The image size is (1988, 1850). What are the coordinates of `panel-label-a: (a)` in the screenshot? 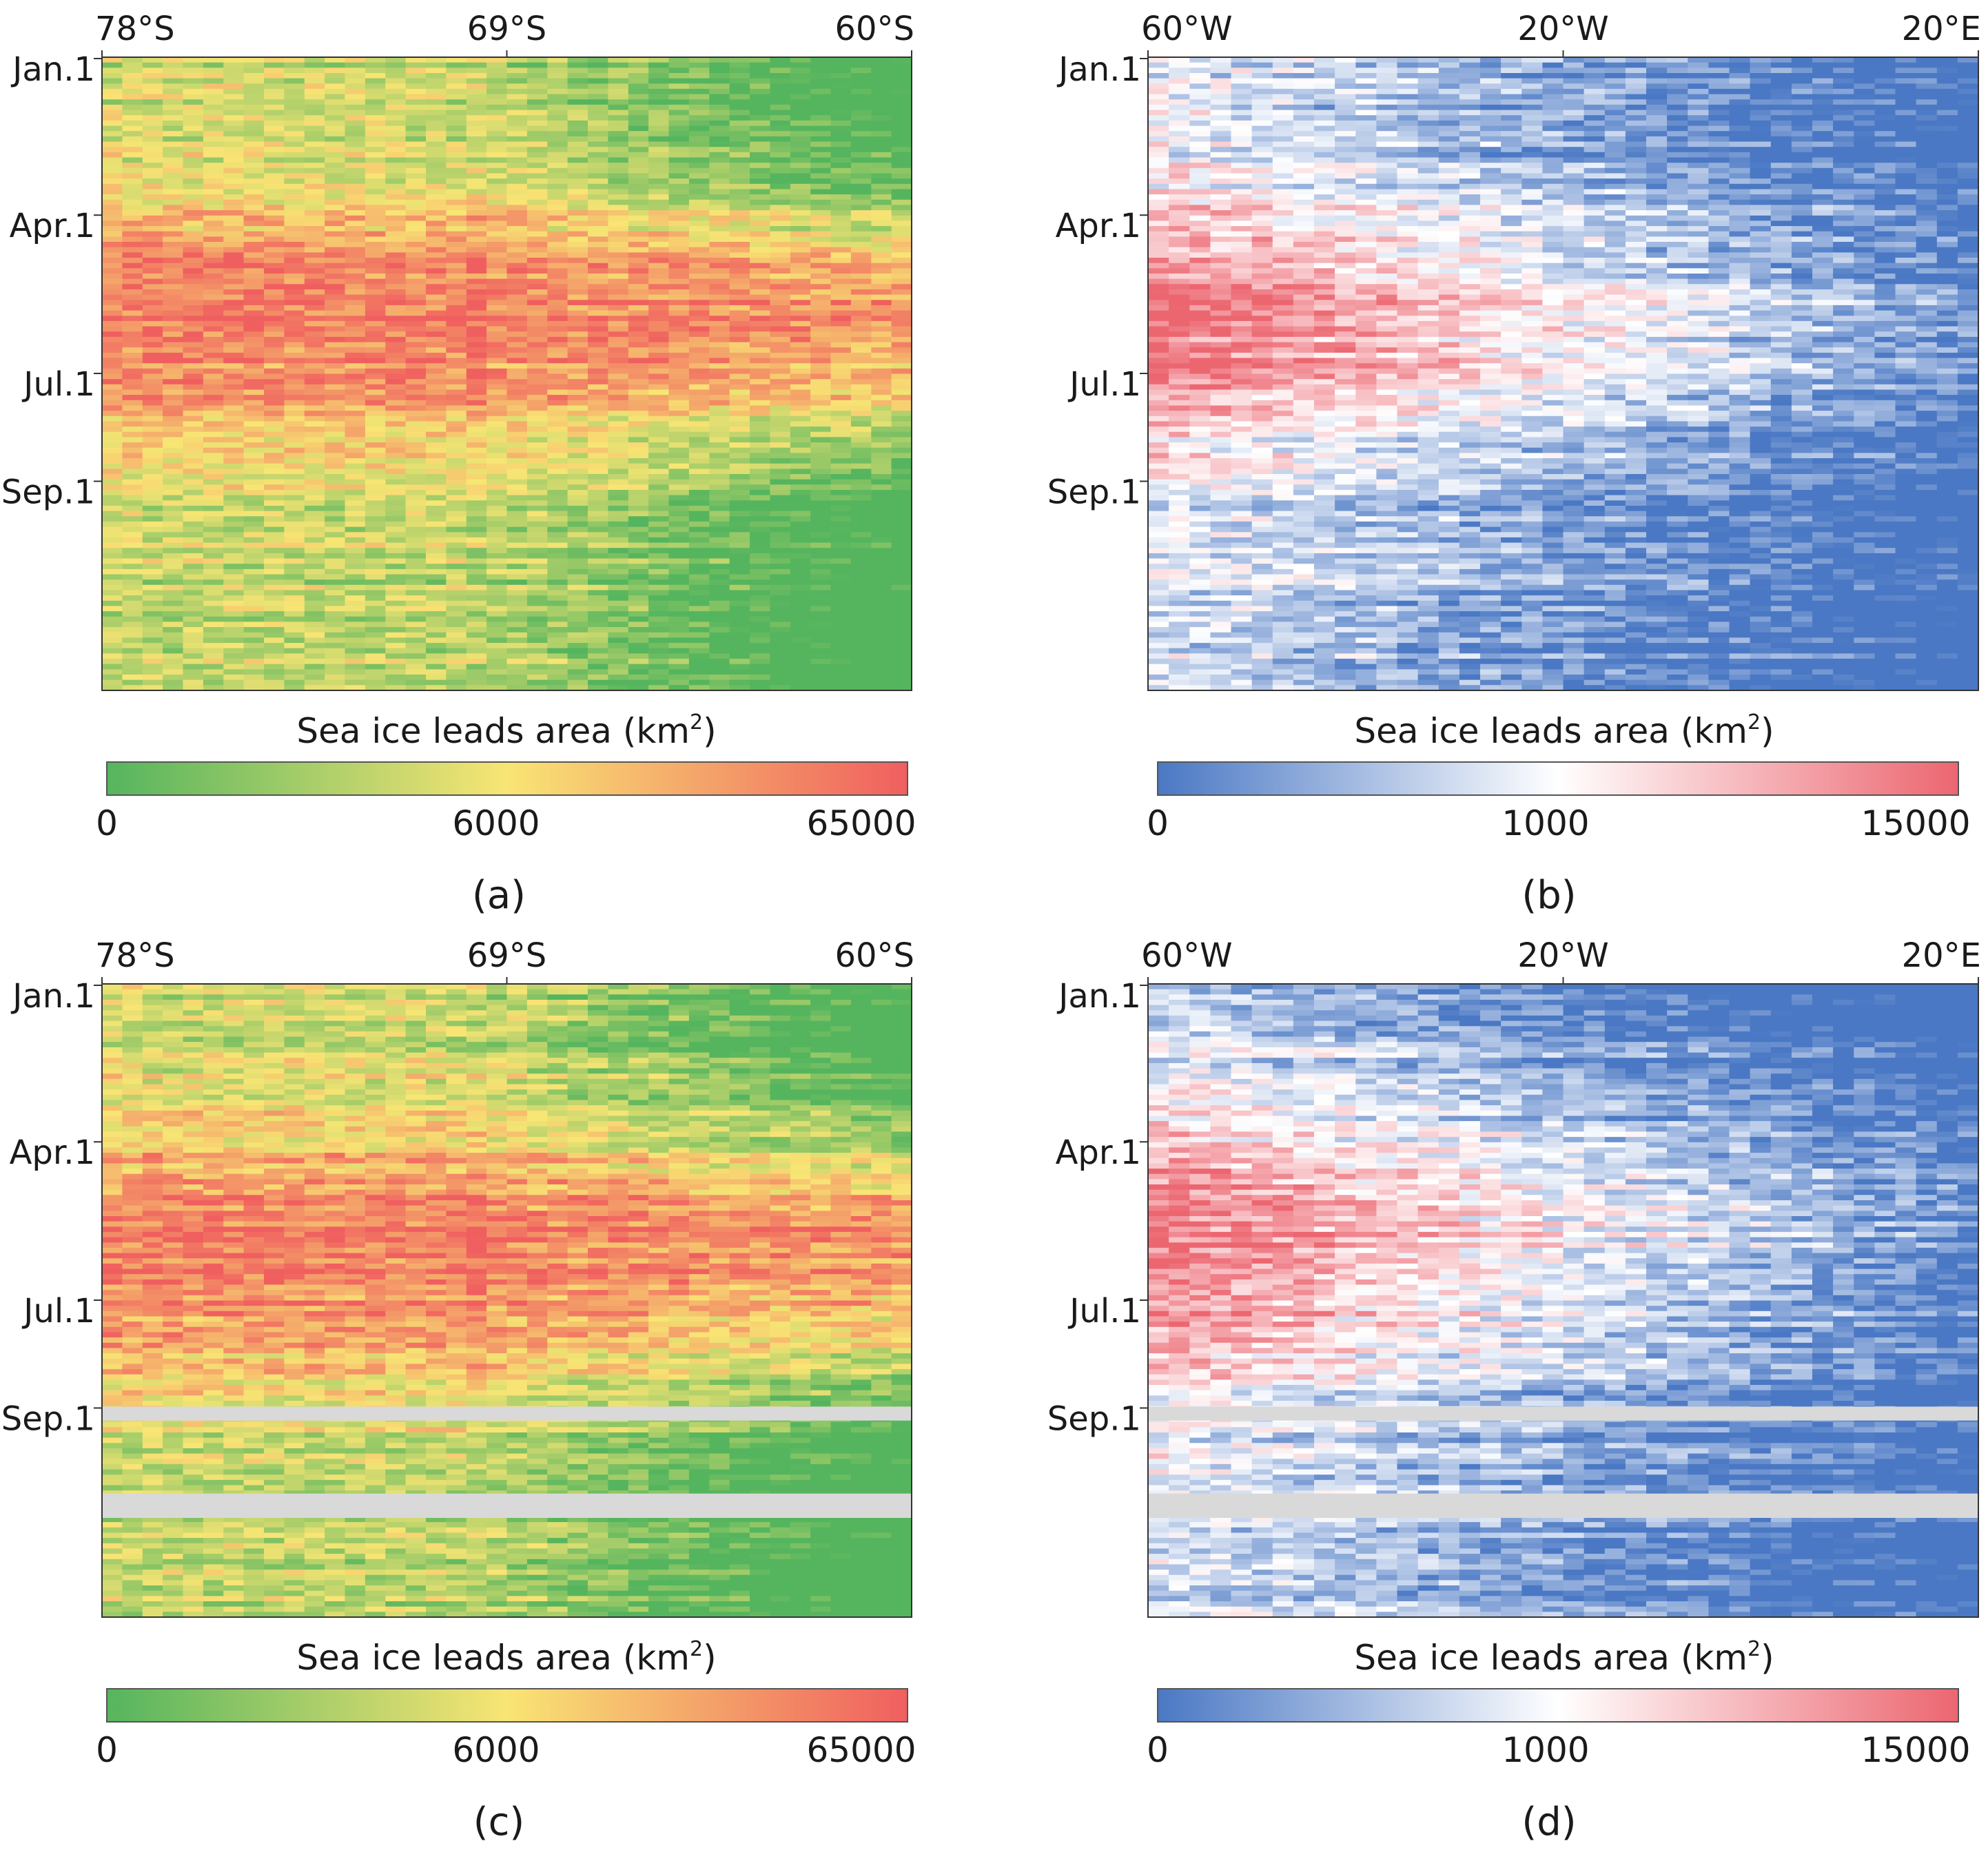 It's located at (499, 896).